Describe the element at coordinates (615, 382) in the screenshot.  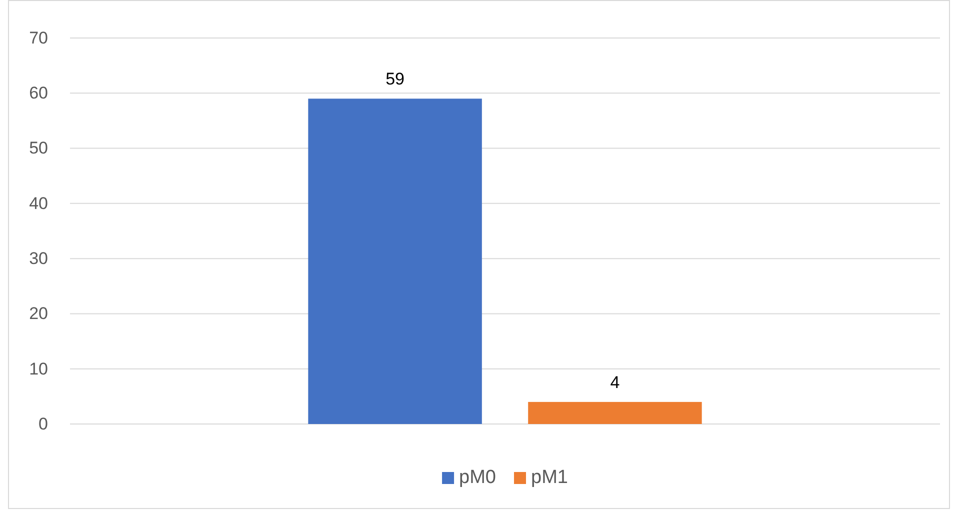
I see `data-label: 4` at that location.